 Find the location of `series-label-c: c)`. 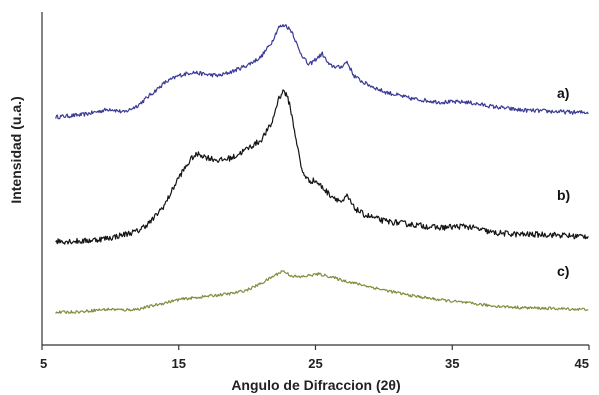

series-label-c: c) is located at coordinates (563, 271).